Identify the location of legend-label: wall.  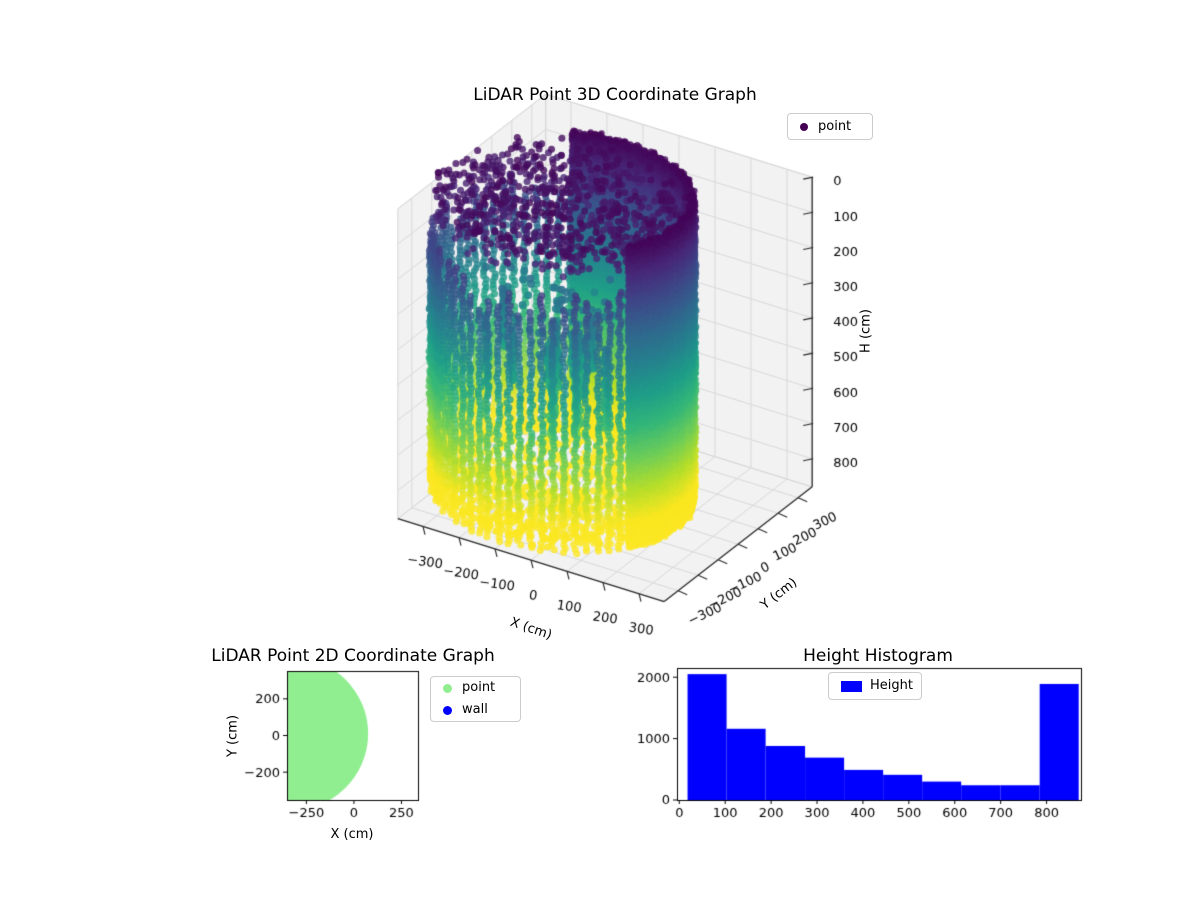
(475, 709).